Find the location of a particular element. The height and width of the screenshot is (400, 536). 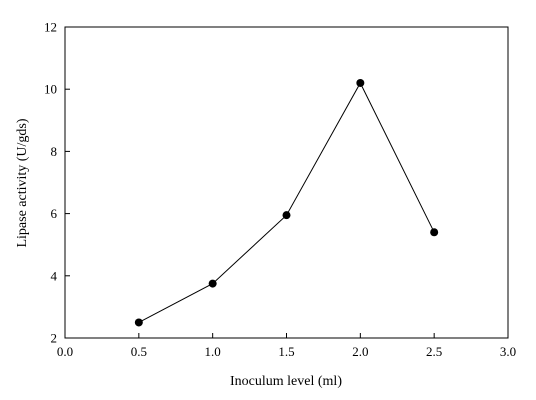

x-axis-label: Inoculum level (ml) is located at coordinates (286, 381).